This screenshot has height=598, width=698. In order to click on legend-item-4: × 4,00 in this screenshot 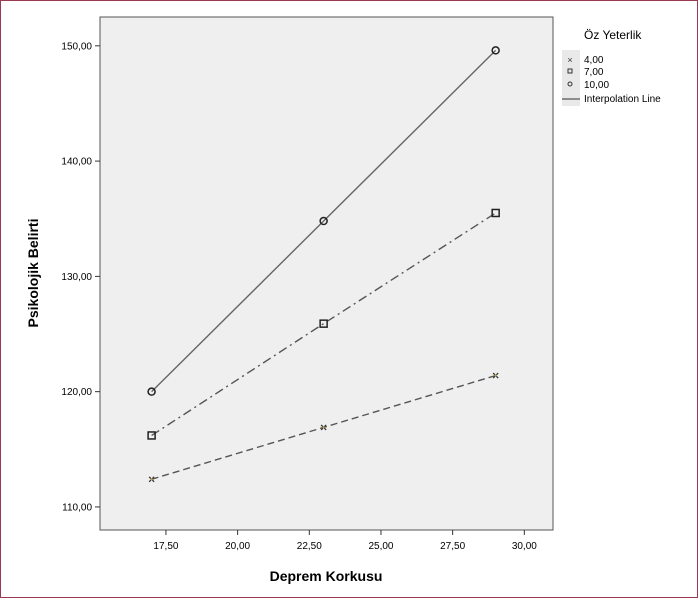, I will do `click(585, 60)`.